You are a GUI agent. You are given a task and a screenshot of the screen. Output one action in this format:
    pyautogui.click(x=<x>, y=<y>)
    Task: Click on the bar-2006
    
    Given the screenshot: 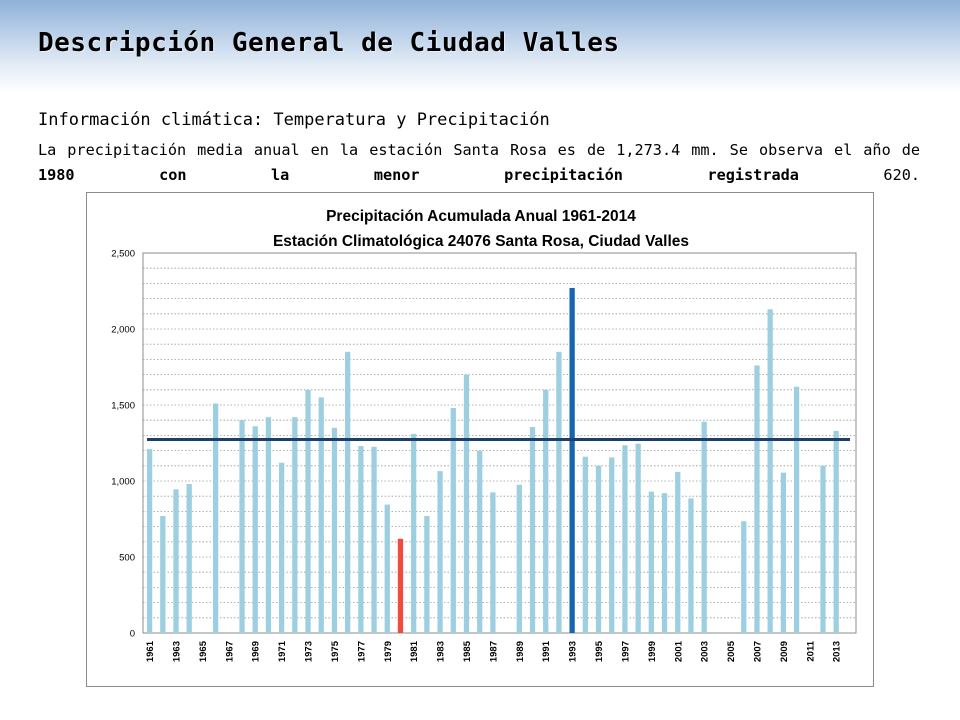 What is the action you would take?
    pyautogui.click(x=744, y=577)
    